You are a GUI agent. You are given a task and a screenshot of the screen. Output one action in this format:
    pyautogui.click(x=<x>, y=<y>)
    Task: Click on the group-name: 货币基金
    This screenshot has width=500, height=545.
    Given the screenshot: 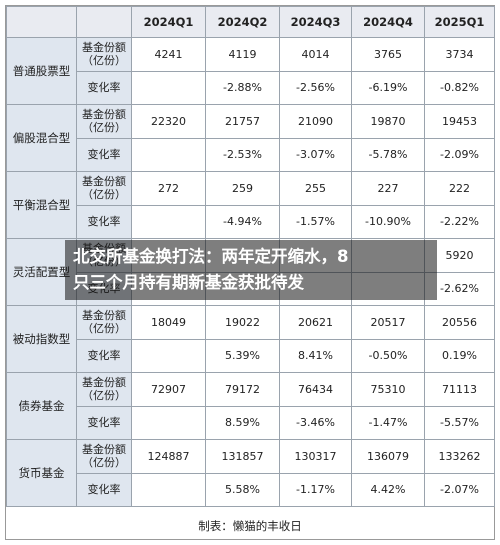 What is the action you would take?
    pyautogui.click(x=41, y=473)
    